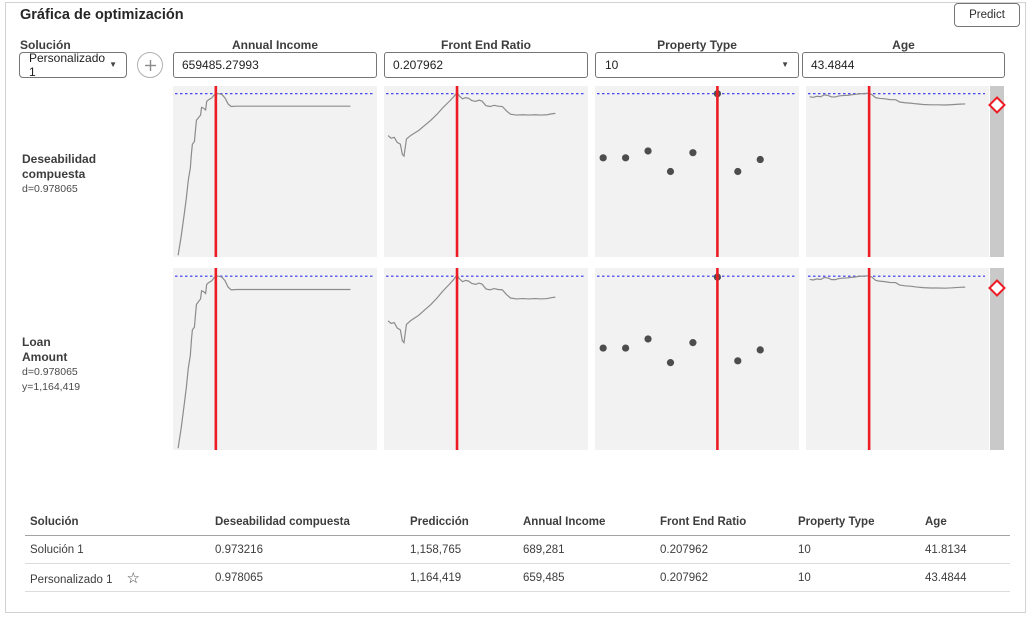 The width and height of the screenshot is (1034, 620). I want to click on property-type-select-value: 10, so click(612, 65).